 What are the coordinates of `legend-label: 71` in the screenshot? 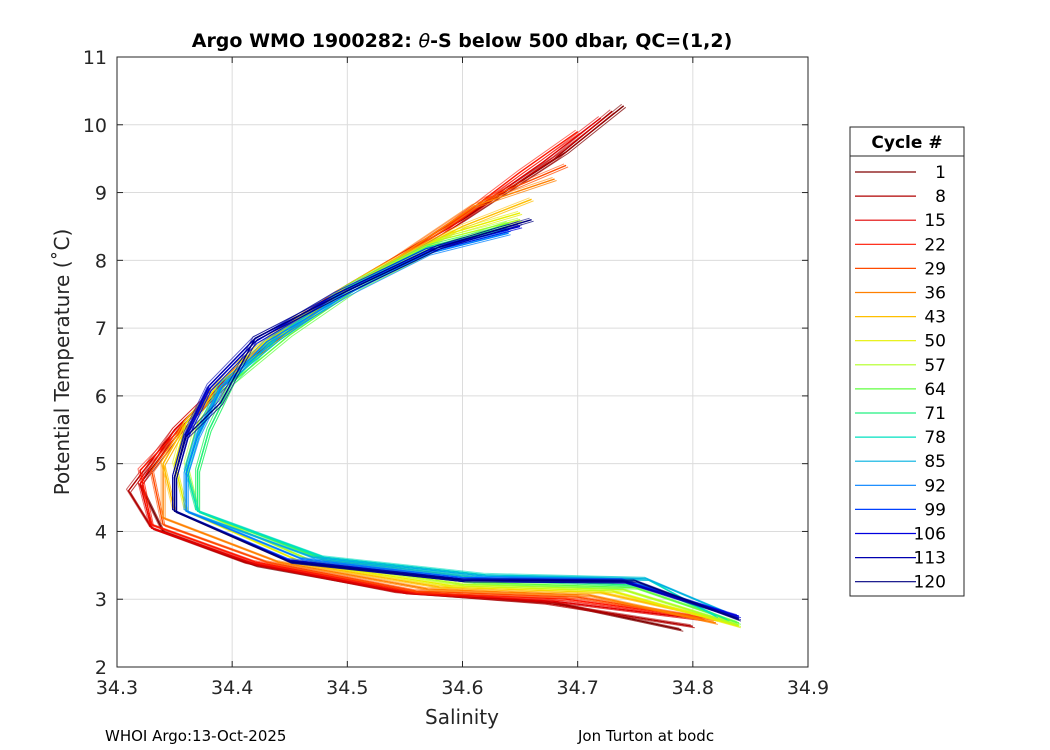 It's located at (935, 414).